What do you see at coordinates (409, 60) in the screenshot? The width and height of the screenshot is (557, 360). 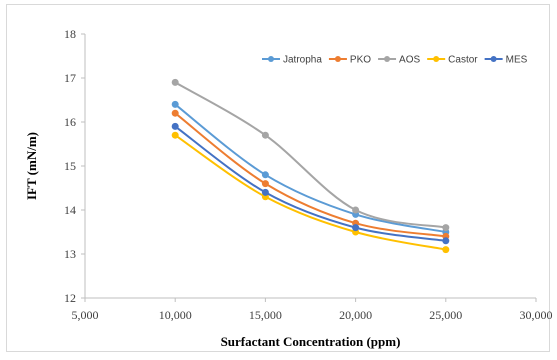 I see `legend-label-aos: AOS` at bounding box center [409, 60].